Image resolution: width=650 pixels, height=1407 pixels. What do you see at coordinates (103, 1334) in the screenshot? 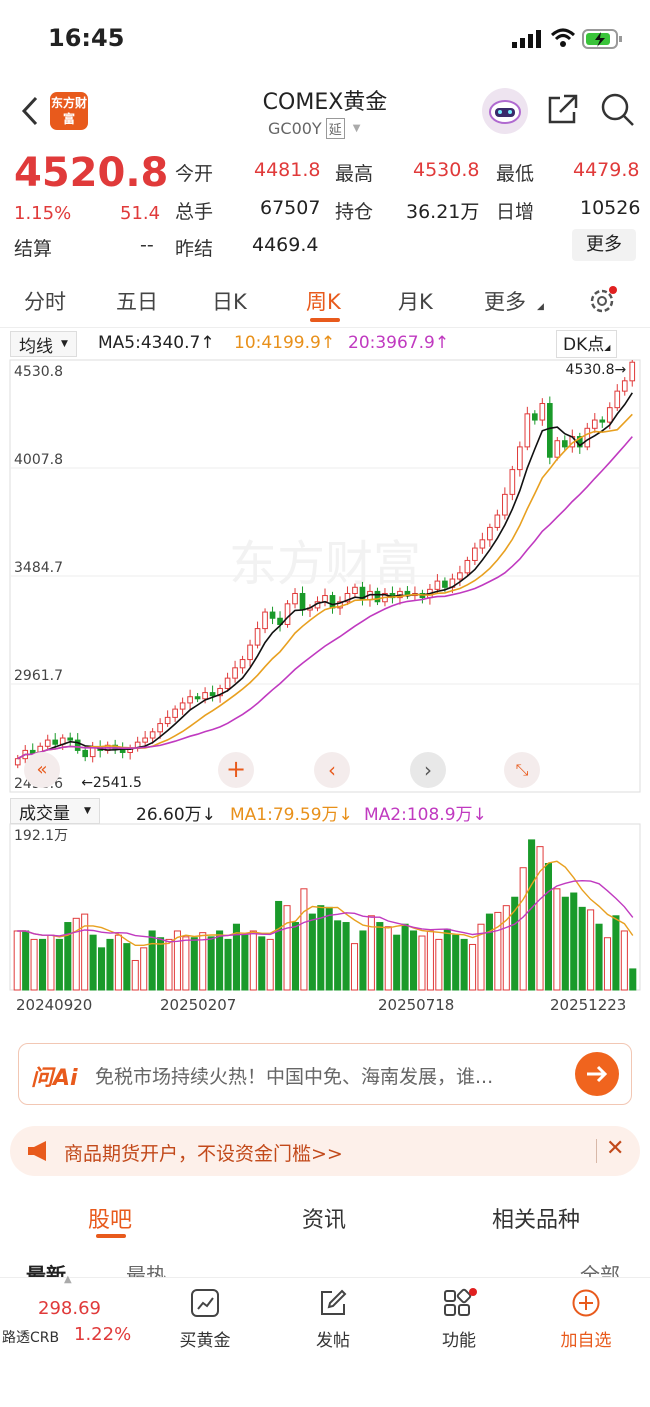
I see `ticker-change: 1.22%` at bounding box center [103, 1334].